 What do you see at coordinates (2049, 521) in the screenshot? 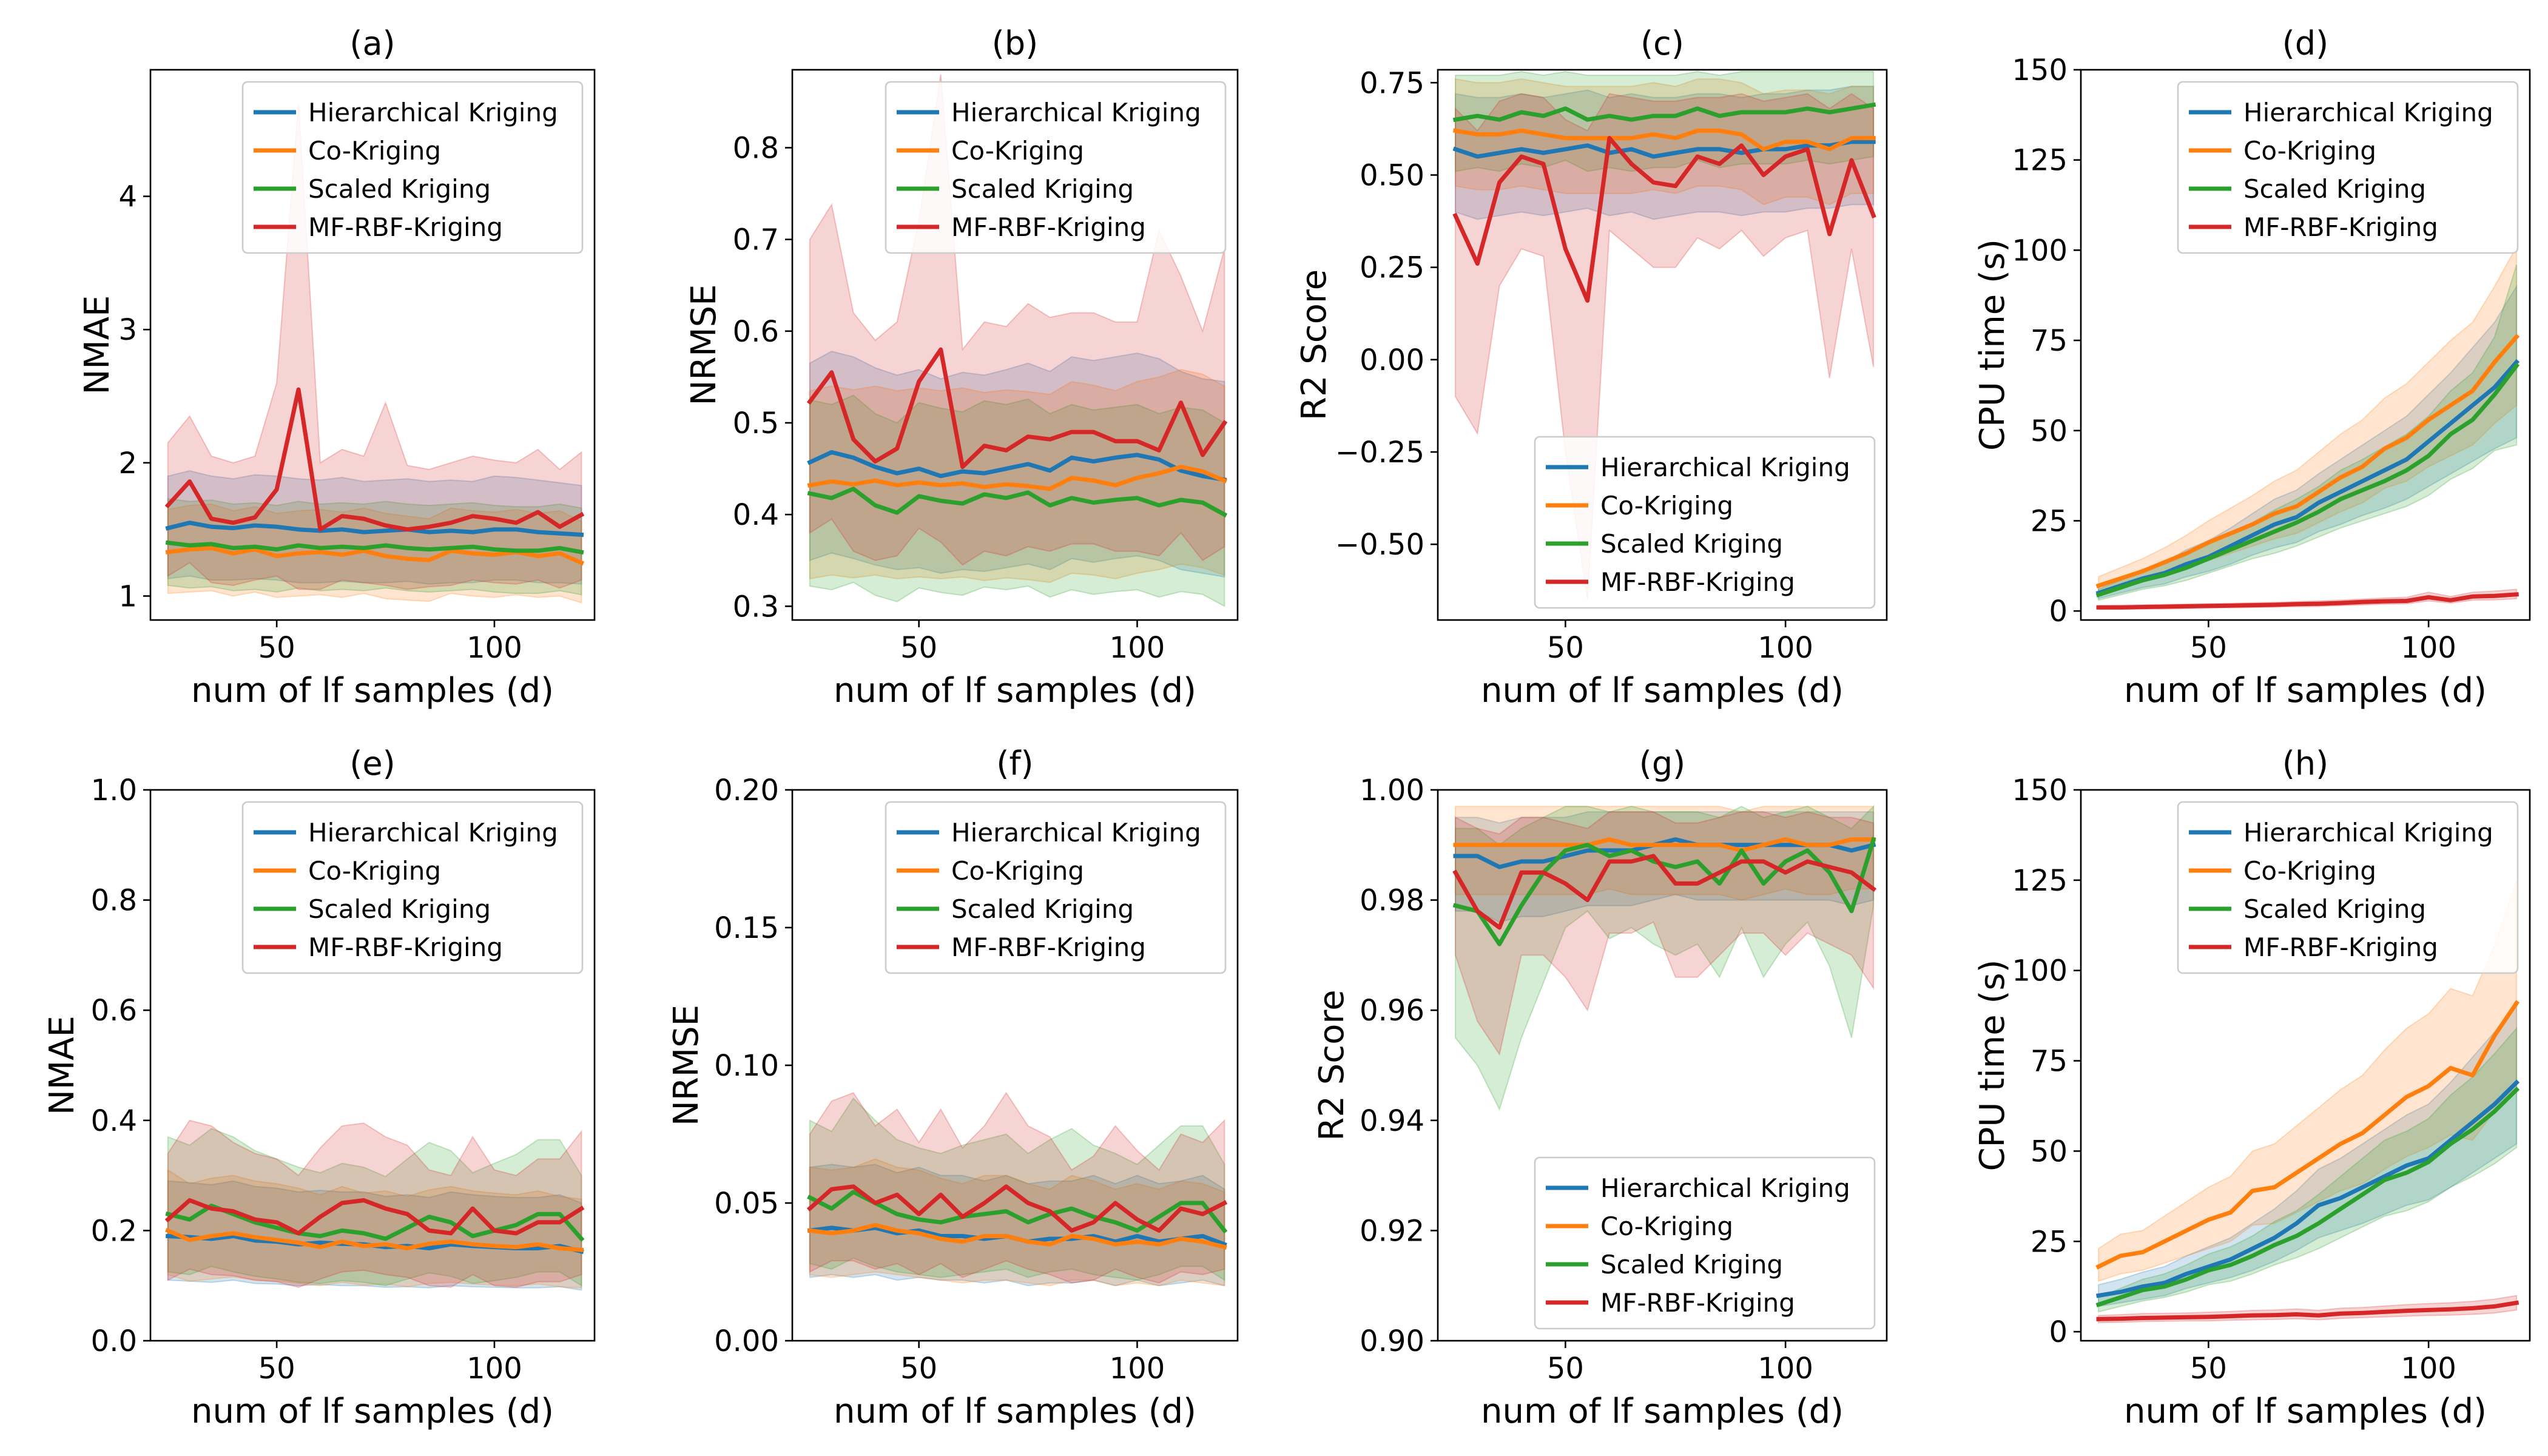
I see `y-tick-label: 25` at bounding box center [2049, 521].